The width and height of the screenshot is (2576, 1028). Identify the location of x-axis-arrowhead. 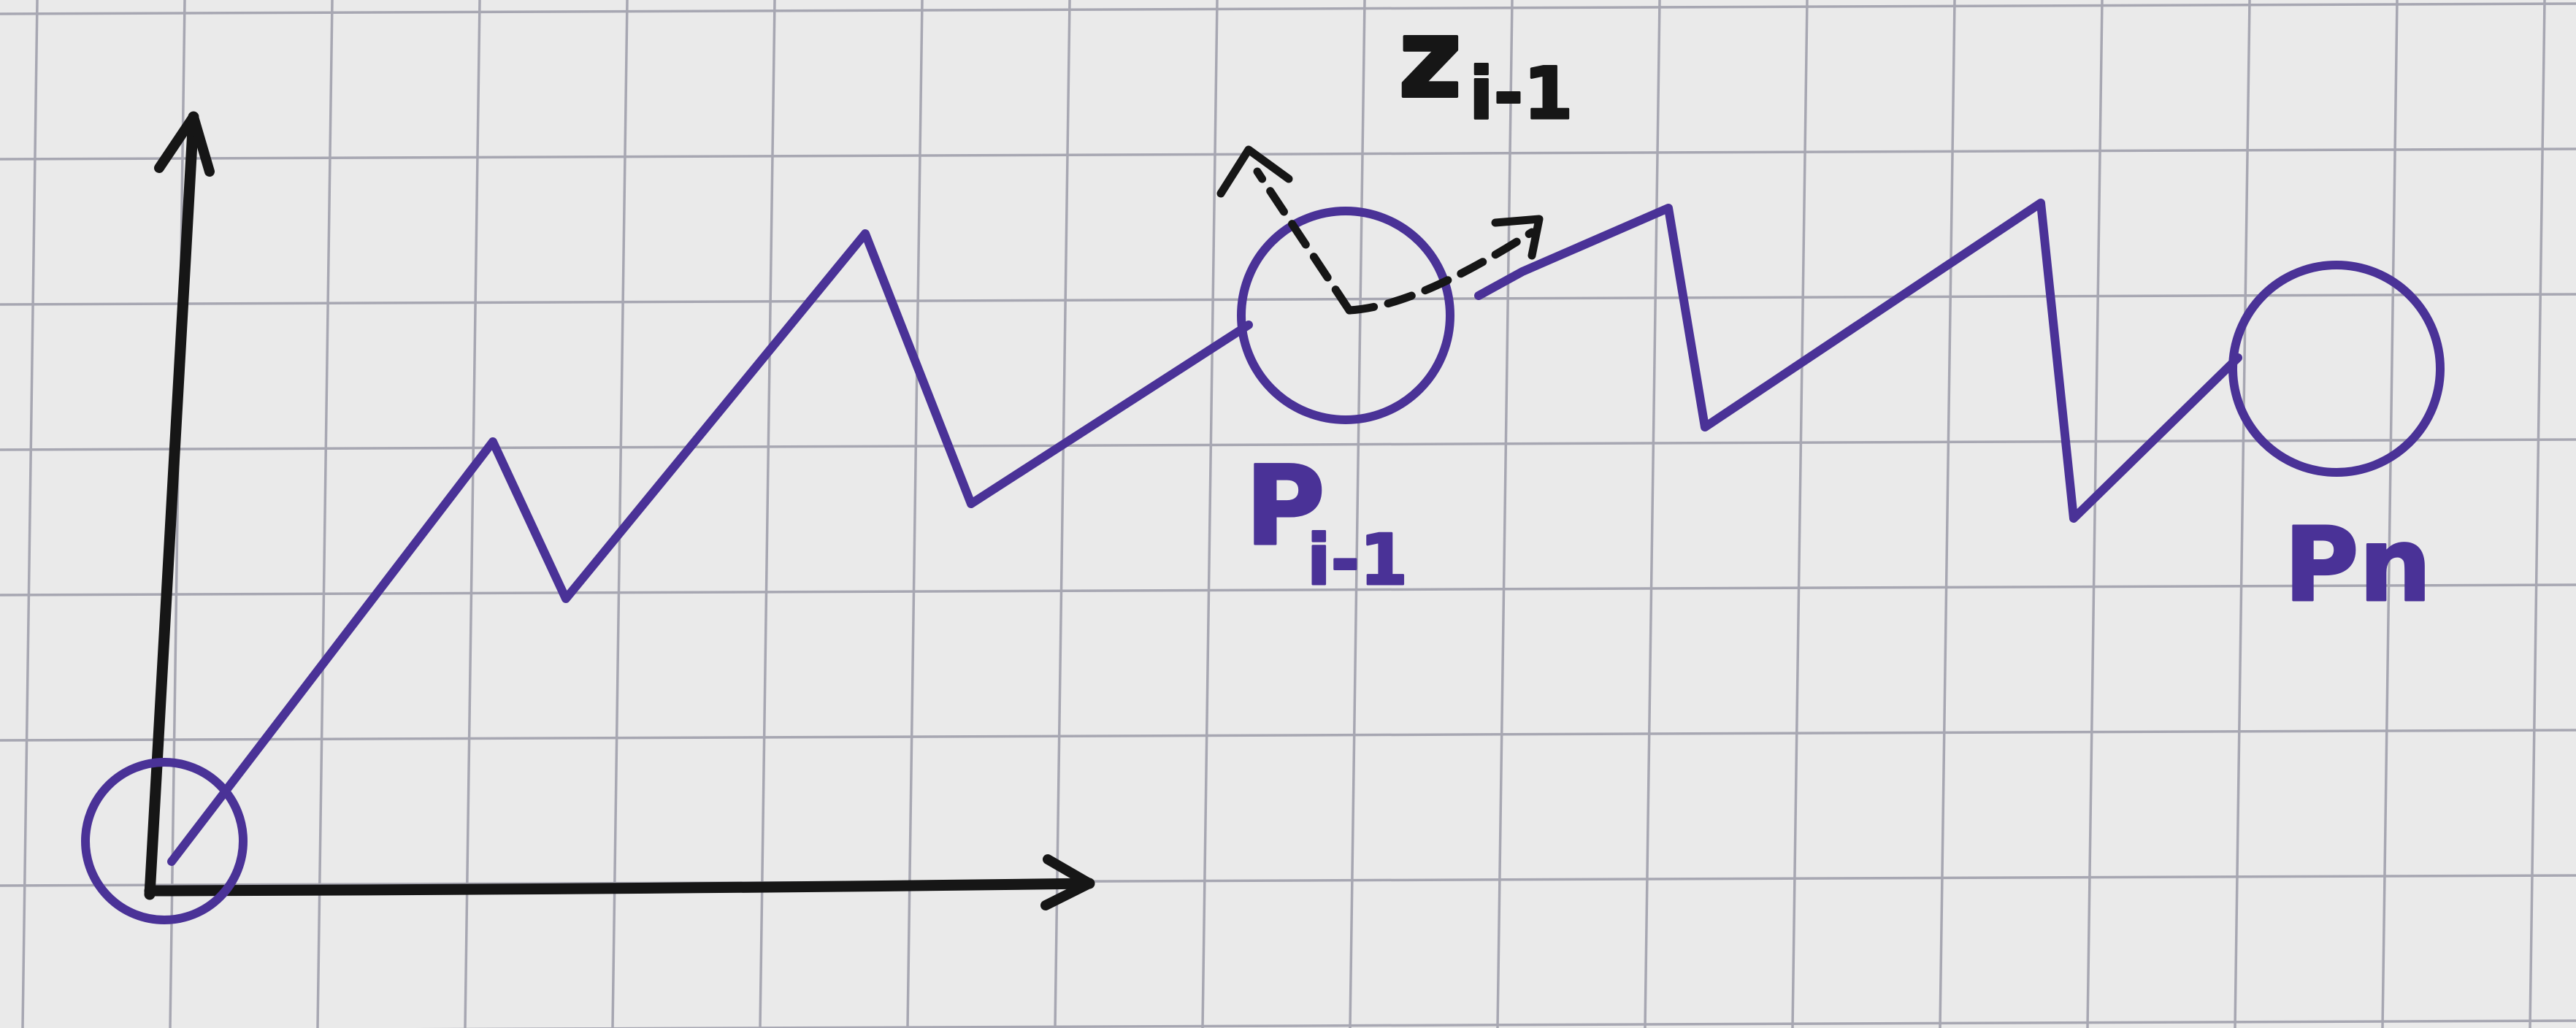
(1067, 882).